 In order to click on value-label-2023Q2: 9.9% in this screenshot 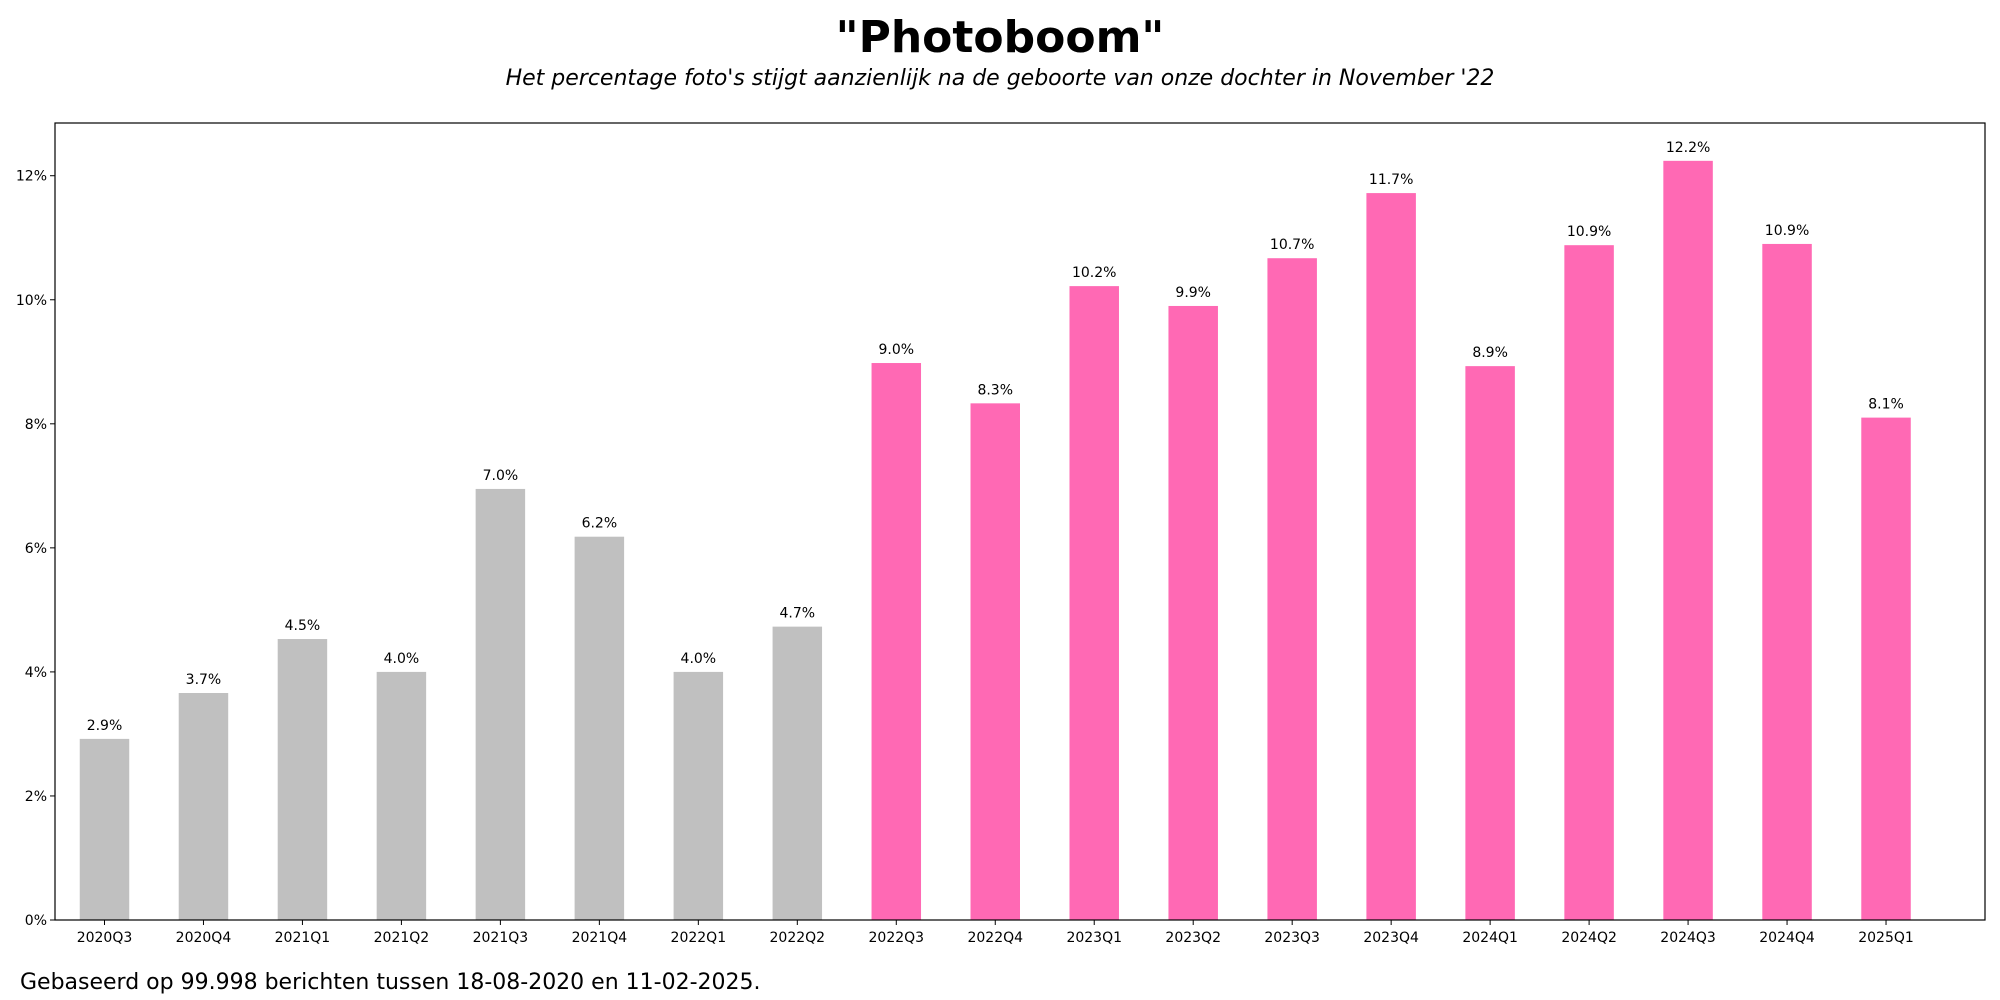, I will do `click(1193, 293)`.